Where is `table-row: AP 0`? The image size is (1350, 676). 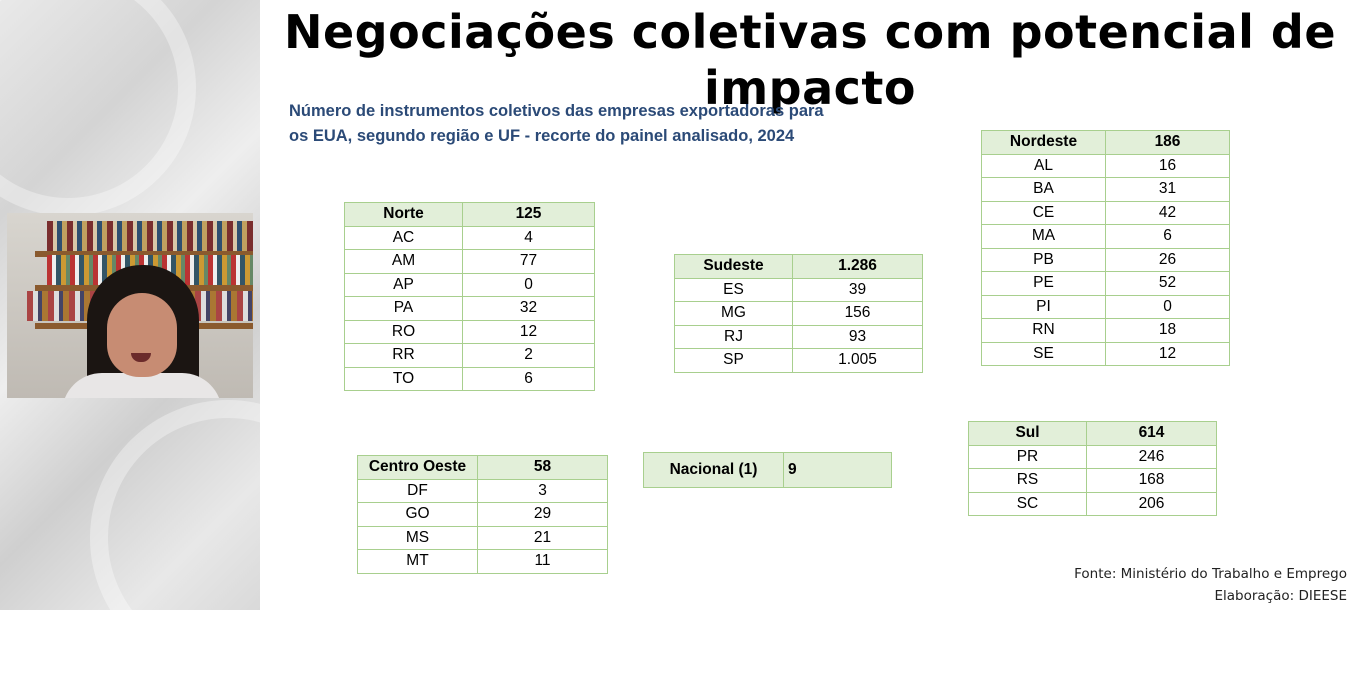
table-row: AP 0 is located at coordinates (469, 284).